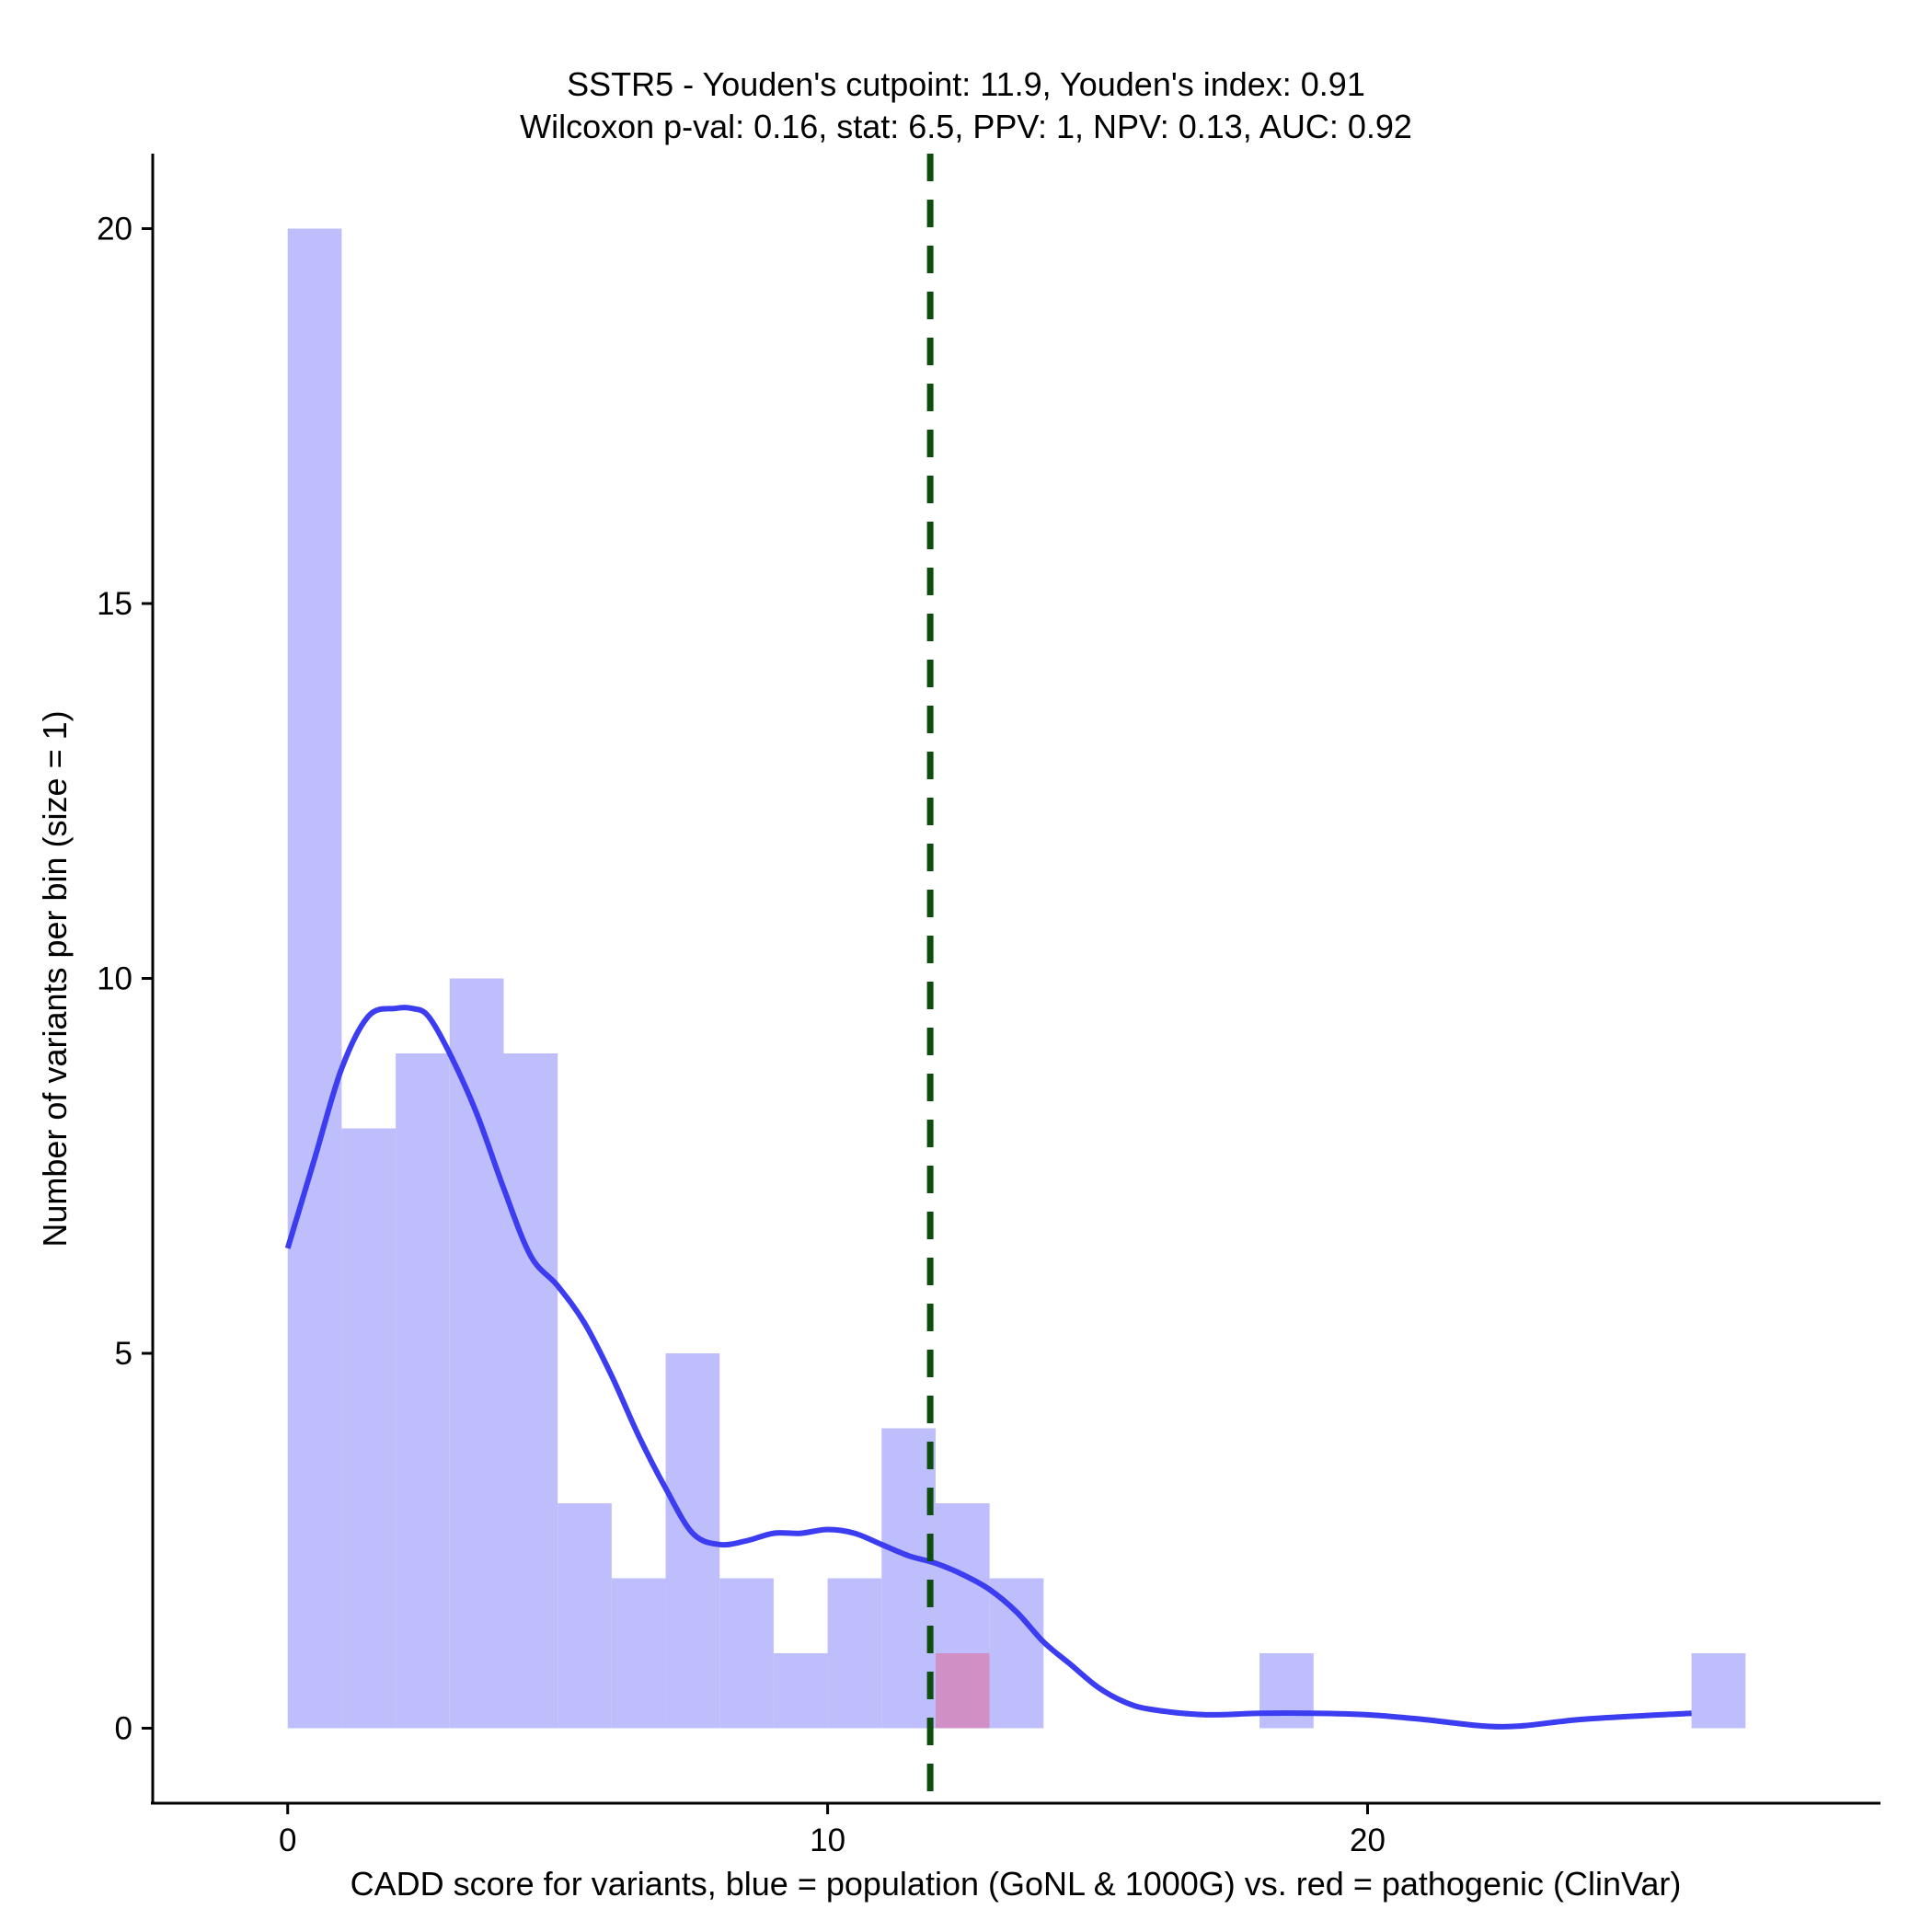 This screenshot has width=1932, height=1932. Describe the element at coordinates (287, 1840) in the screenshot. I see `x-tick-label: 0` at that location.